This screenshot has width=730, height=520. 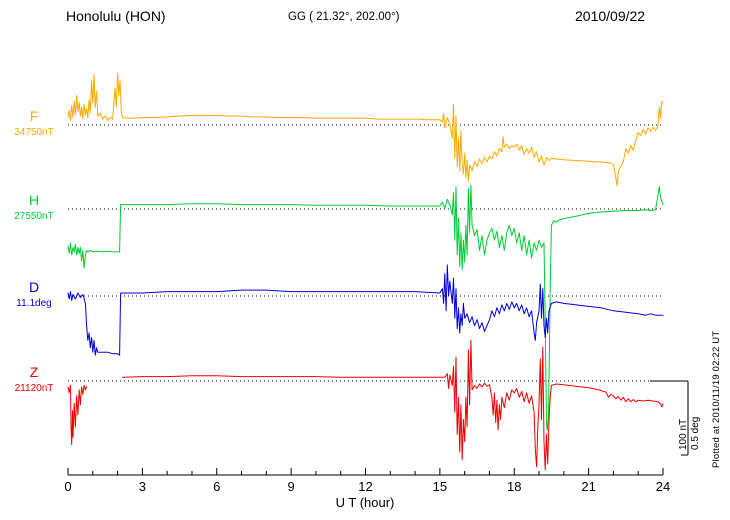 I want to click on f-letter: F, so click(x=34, y=116).